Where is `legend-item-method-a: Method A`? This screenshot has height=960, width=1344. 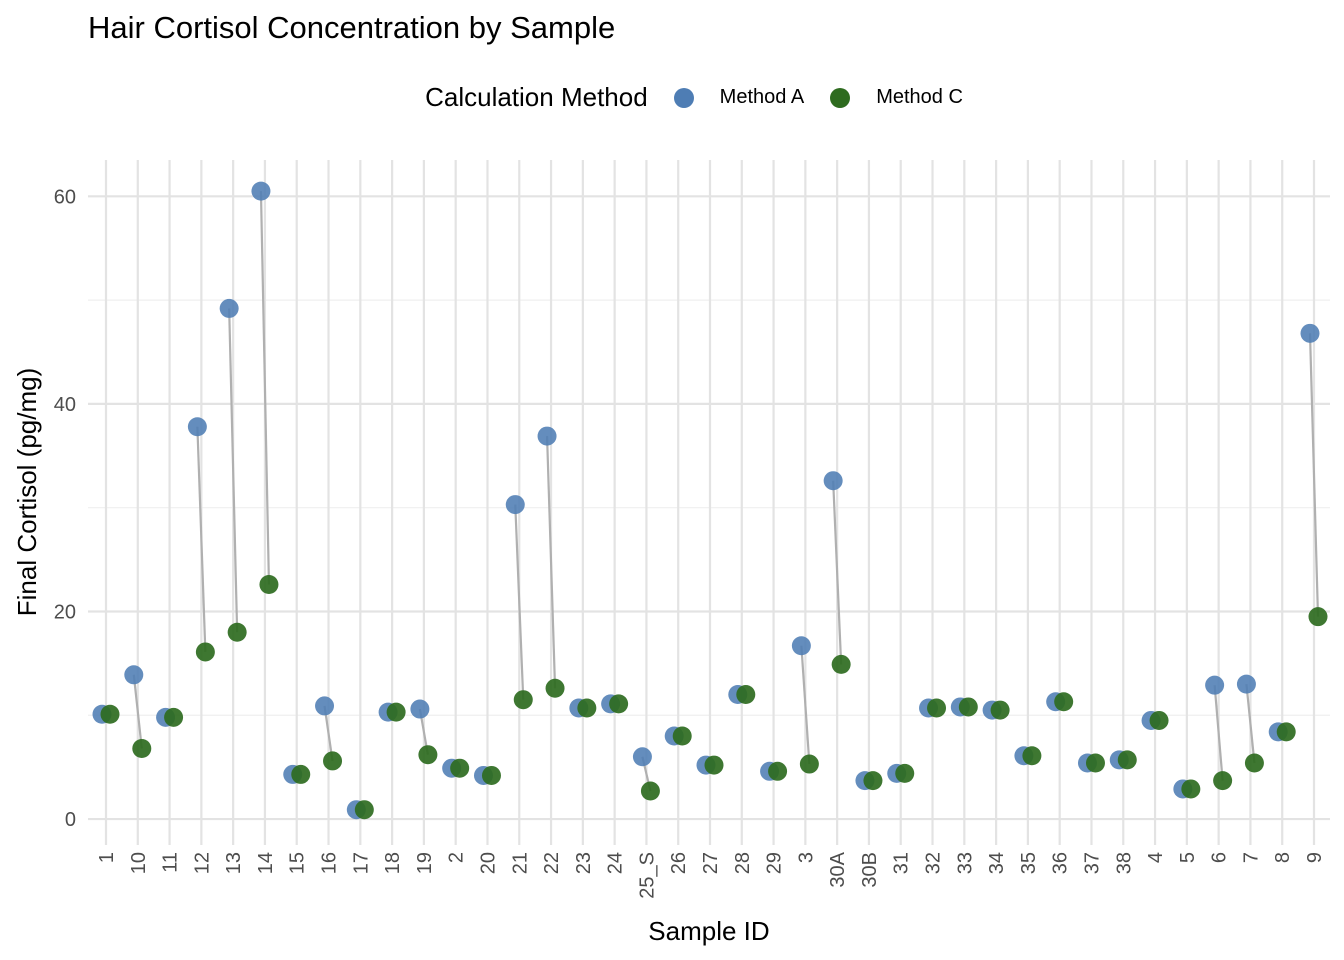 legend-item-method-a: Method A is located at coordinates (739, 97).